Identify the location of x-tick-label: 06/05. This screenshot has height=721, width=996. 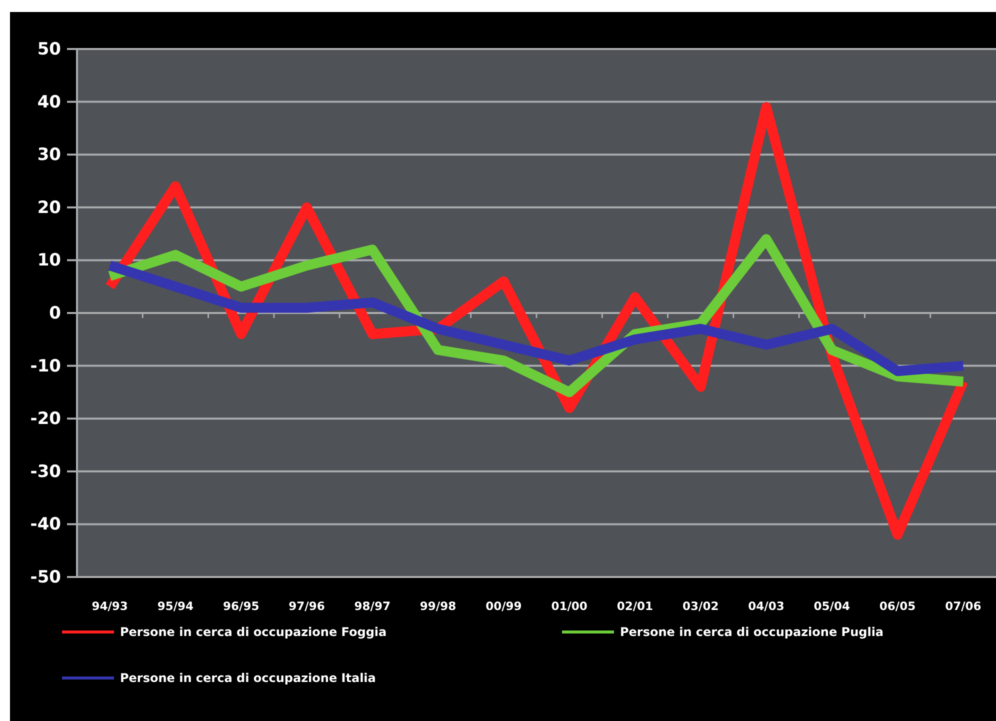
(897, 606).